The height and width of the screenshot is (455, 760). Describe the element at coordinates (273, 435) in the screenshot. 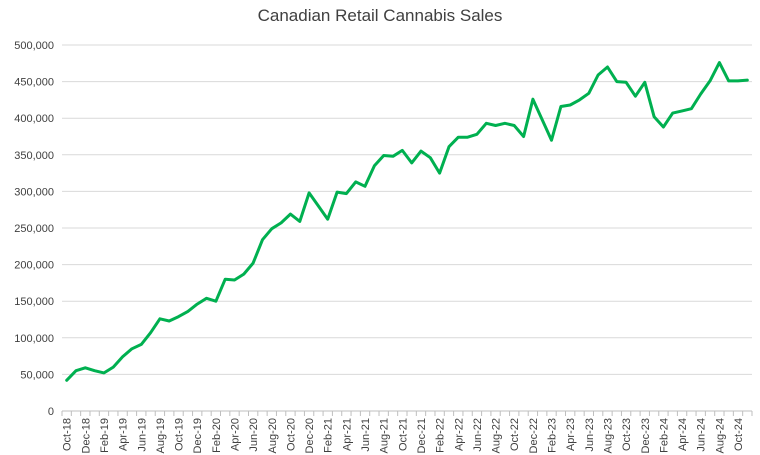

I see `x-tick-label: Aug-20` at that location.